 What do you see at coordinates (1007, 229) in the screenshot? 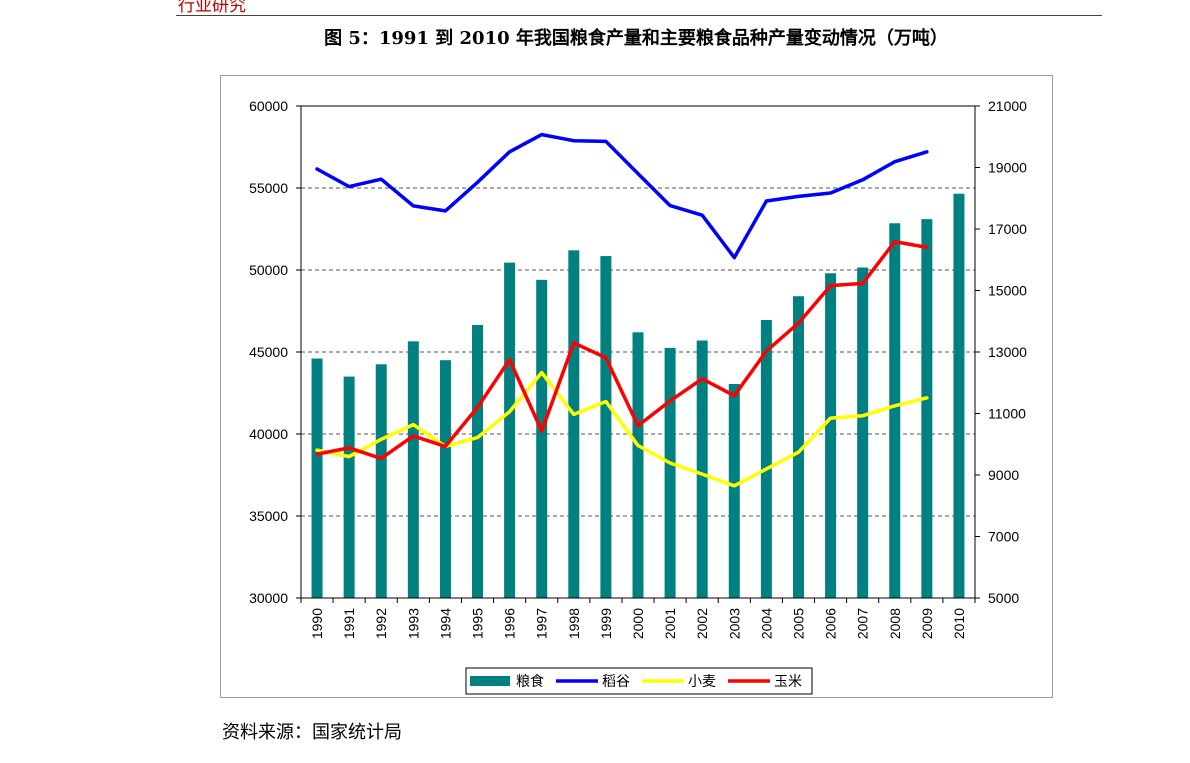
I see `y-right-tick-label: 17000` at bounding box center [1007, 229].